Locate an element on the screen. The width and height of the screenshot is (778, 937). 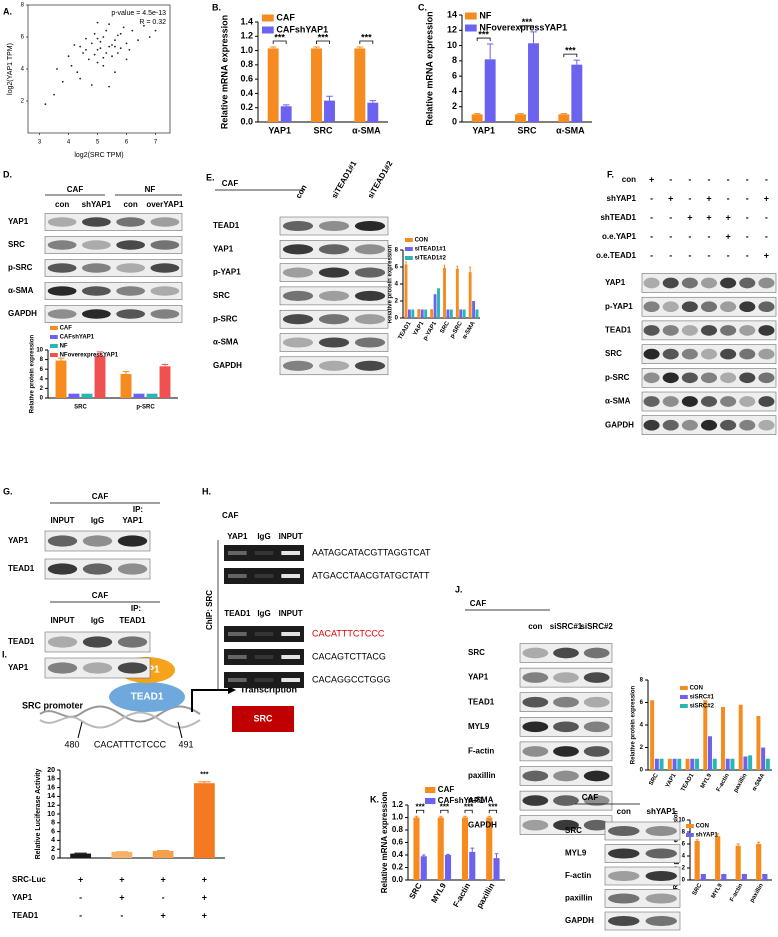
x-tick-label: 6 is located at coordinates (127, 143).